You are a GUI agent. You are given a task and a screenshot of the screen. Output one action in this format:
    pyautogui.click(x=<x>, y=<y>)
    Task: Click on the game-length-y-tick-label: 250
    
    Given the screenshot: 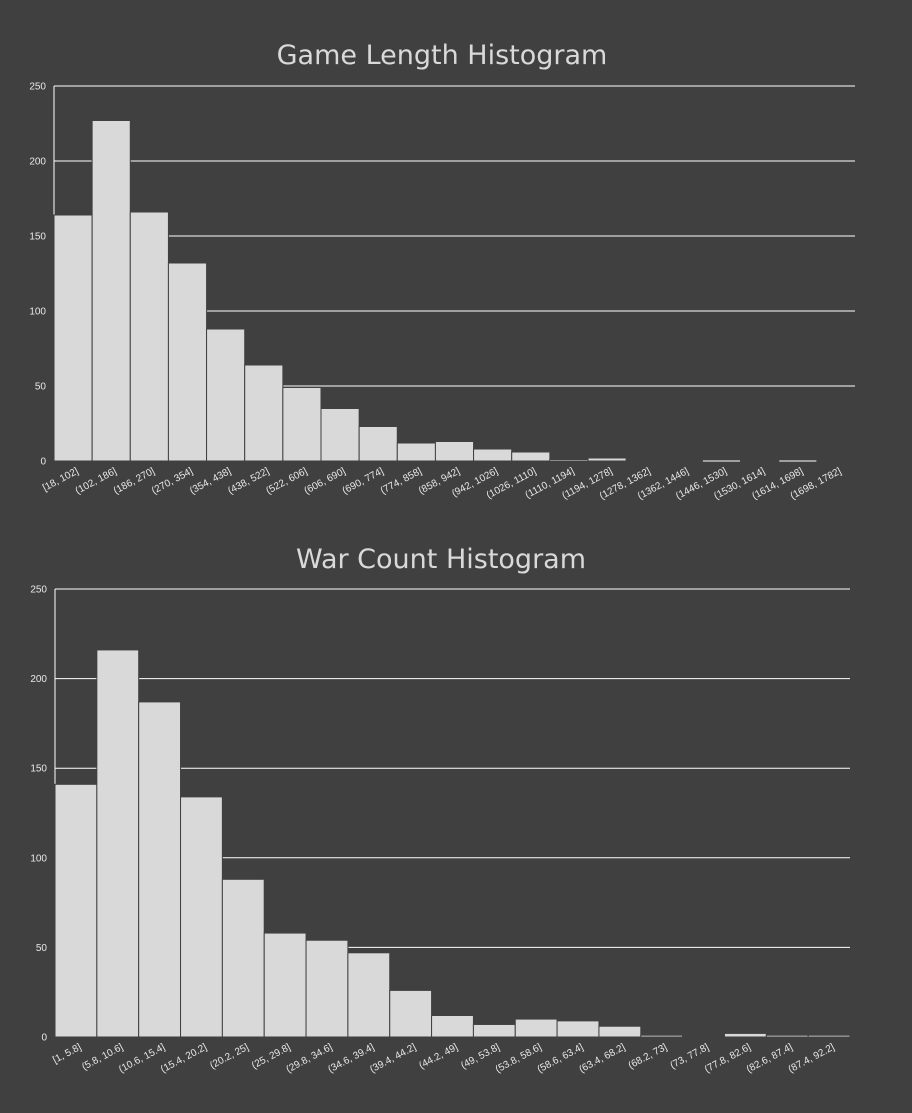 What is the action you would take?
    pyautogui.click(x=37, y=87)
    